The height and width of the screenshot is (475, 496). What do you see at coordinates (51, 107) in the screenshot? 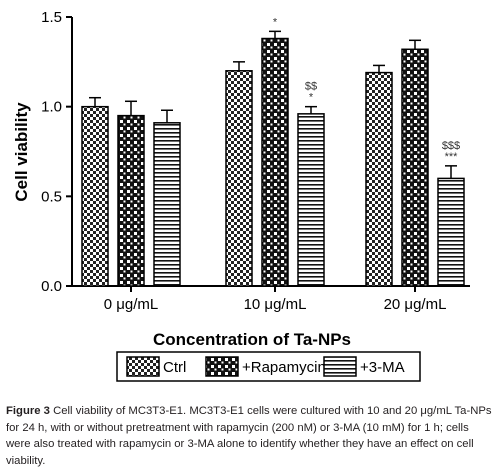
I see `y-tick-label: 1.0` at bounding box center [51, 107].